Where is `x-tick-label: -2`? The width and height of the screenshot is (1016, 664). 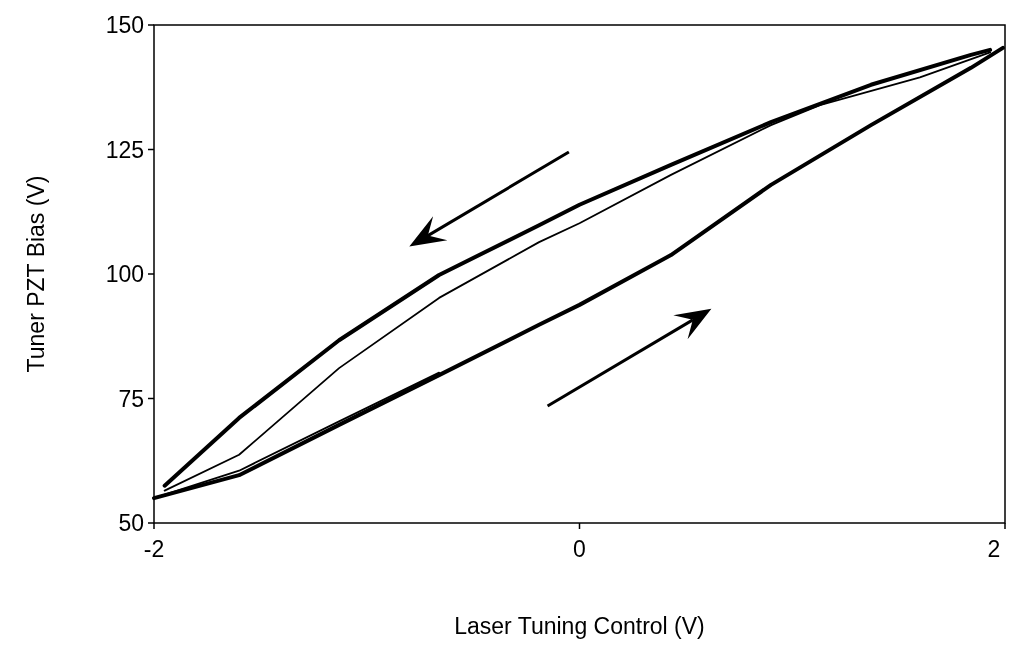 x-tick-label: -2 is located at coordinates (154, 549).